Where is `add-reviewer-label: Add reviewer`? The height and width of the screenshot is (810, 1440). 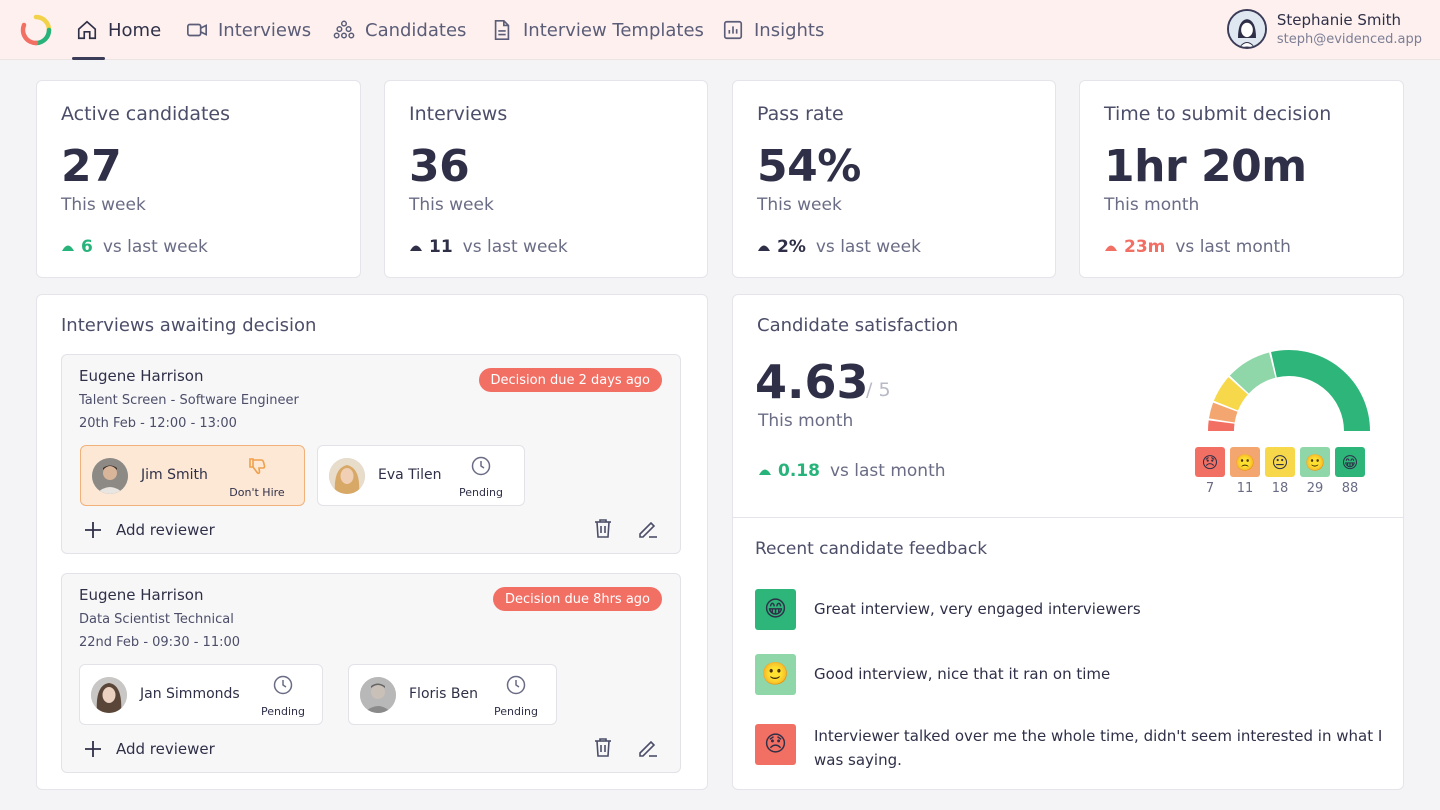
add-reviewer-label: Add reviewer is located at coordinates (165, 749).